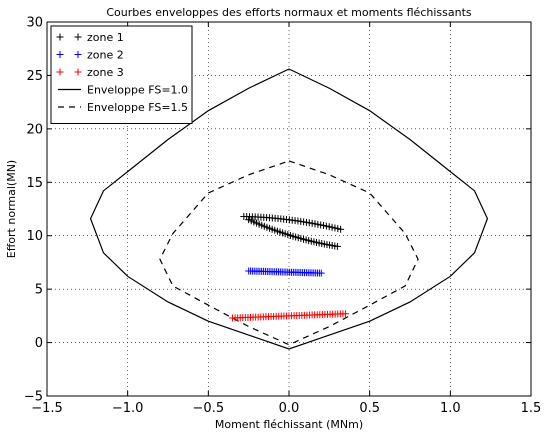 This screenshot has width=549, height=437. What do you see at coordinates (11, 209) in the screenshot?
I see `y-axis-title: Effort normal(MN)` at bounding box center [11, 209].